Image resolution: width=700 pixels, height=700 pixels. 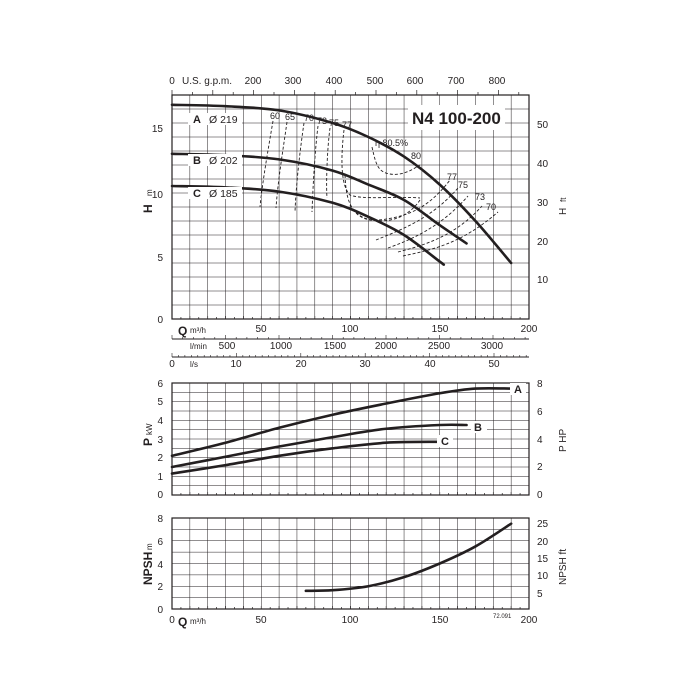 I want to click on power-y-unit: kW, so click(x=149, y=429).